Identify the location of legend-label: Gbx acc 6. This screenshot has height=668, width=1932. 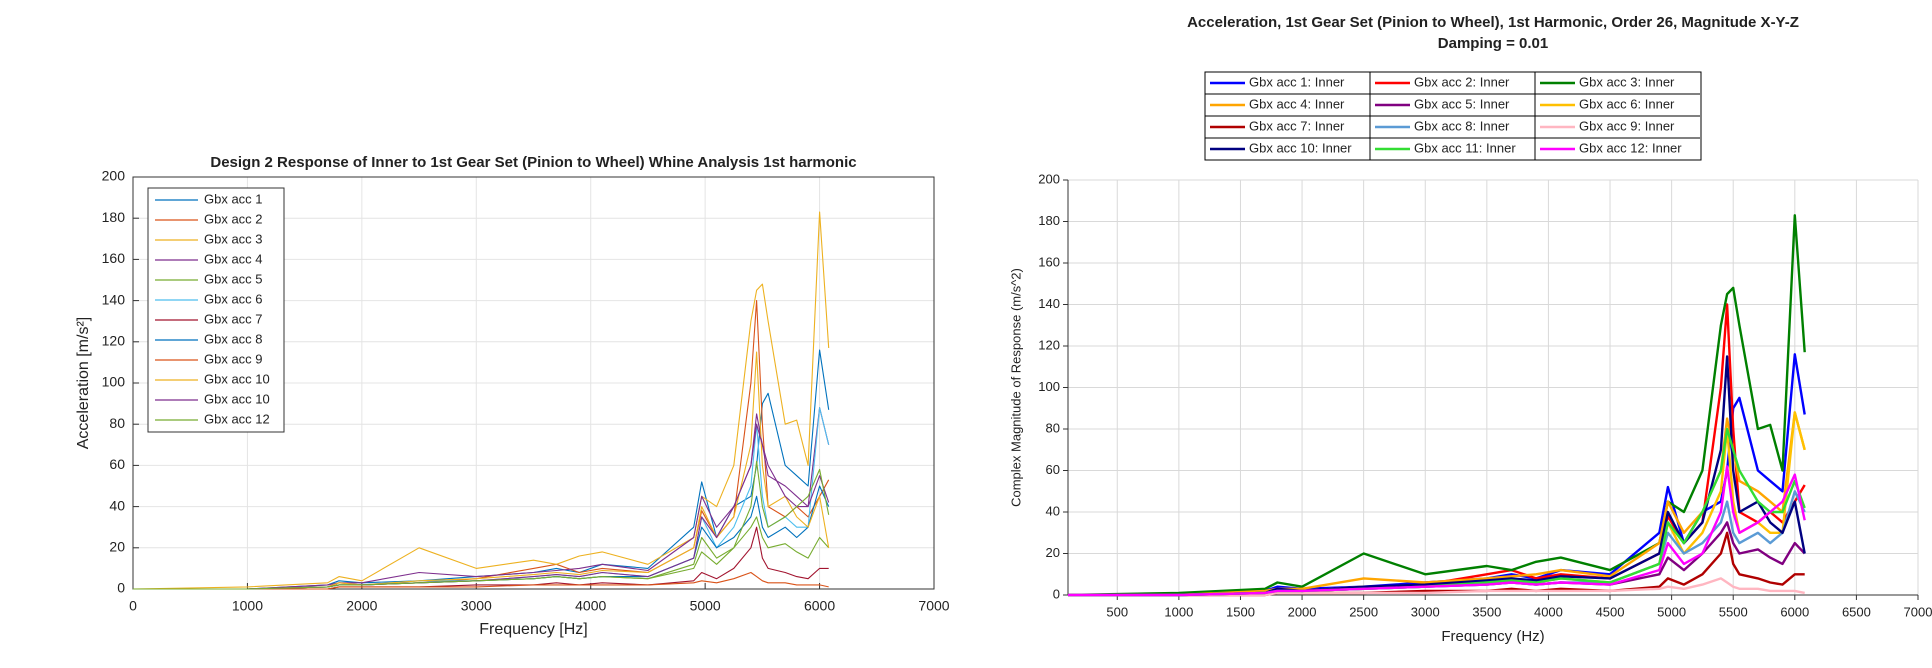
(233, 298).